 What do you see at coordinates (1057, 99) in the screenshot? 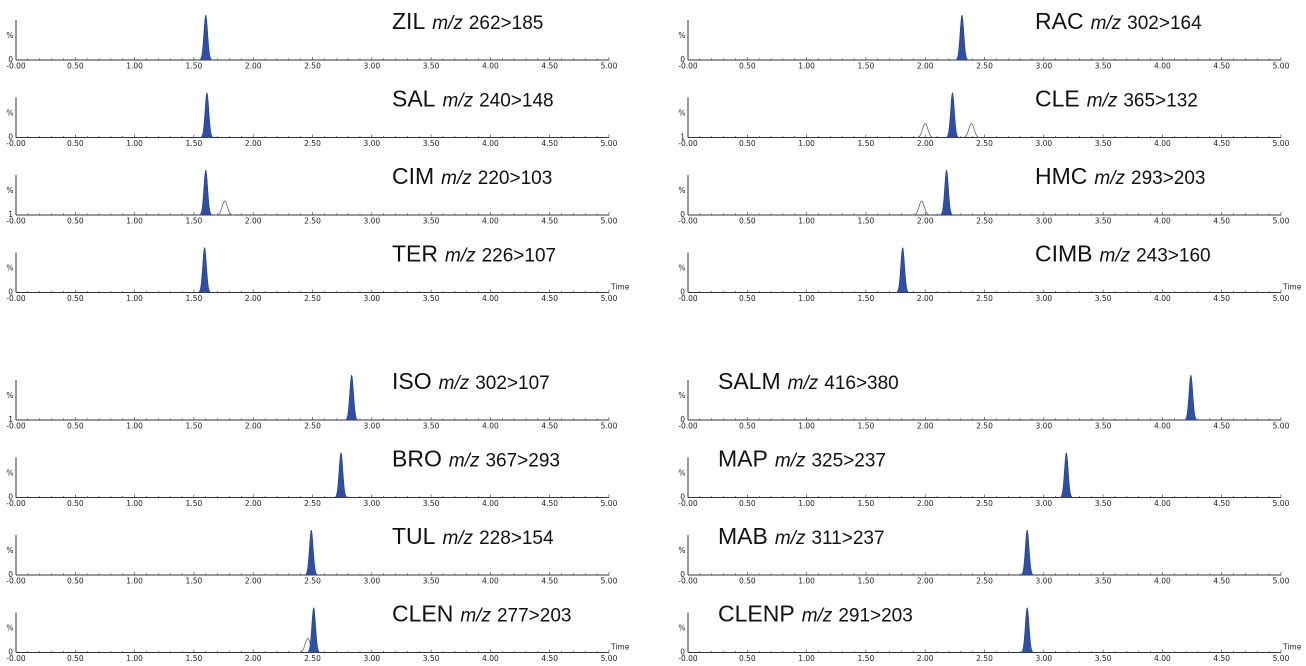
I see `compound-name: CLE` at bounding box center [1057, 99].